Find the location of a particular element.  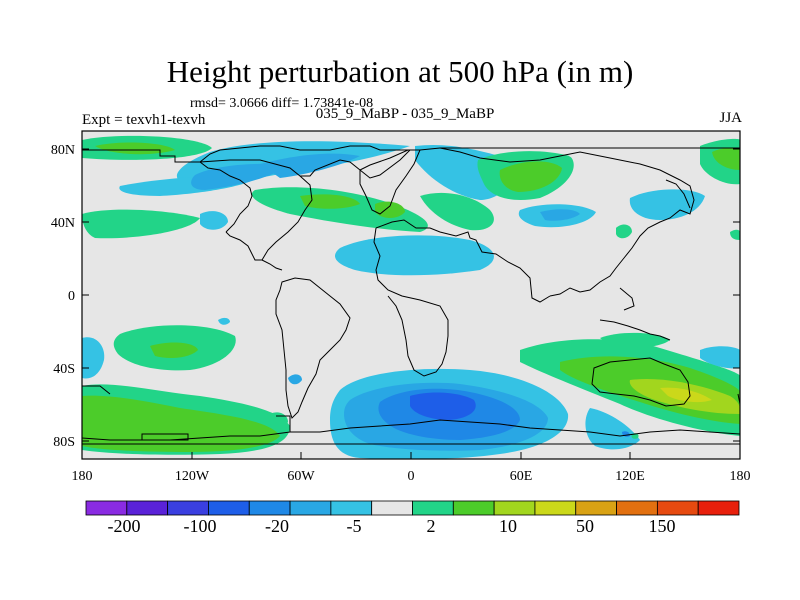

lon-label: 0 is located at coordinates (411, 476).